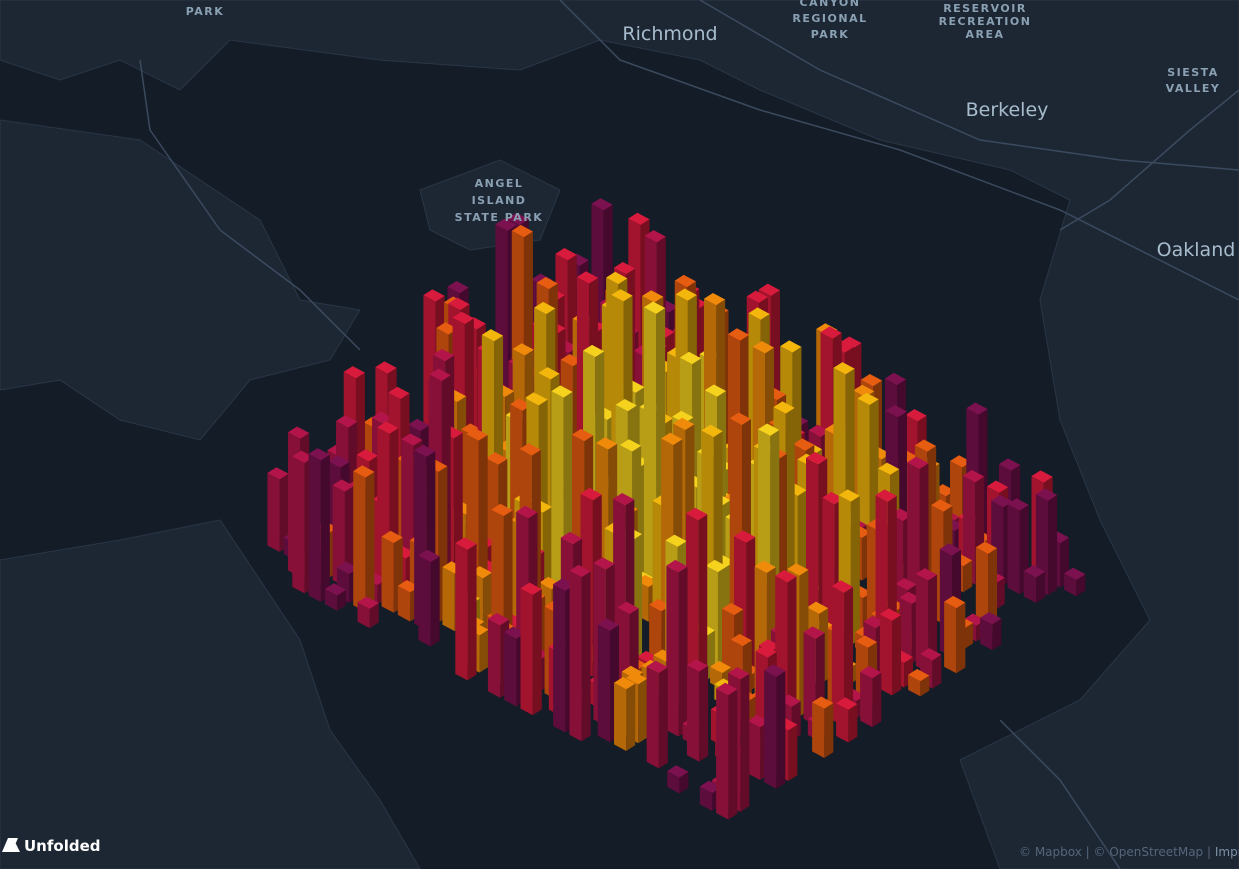 This screenshot has width=1239, height=869. What do you see at coordinates (985, 8) in the screenshot?
I see `area-label: RESERVOIR` at bounding box center [985, 8].